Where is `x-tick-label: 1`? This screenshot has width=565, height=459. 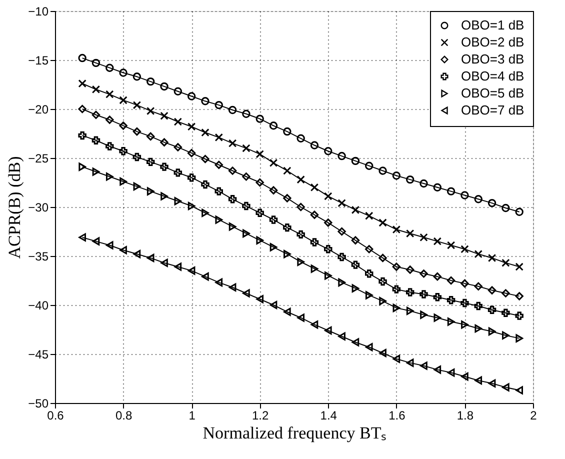
x-tick-label: 1 is located at coordinates (192, 415).